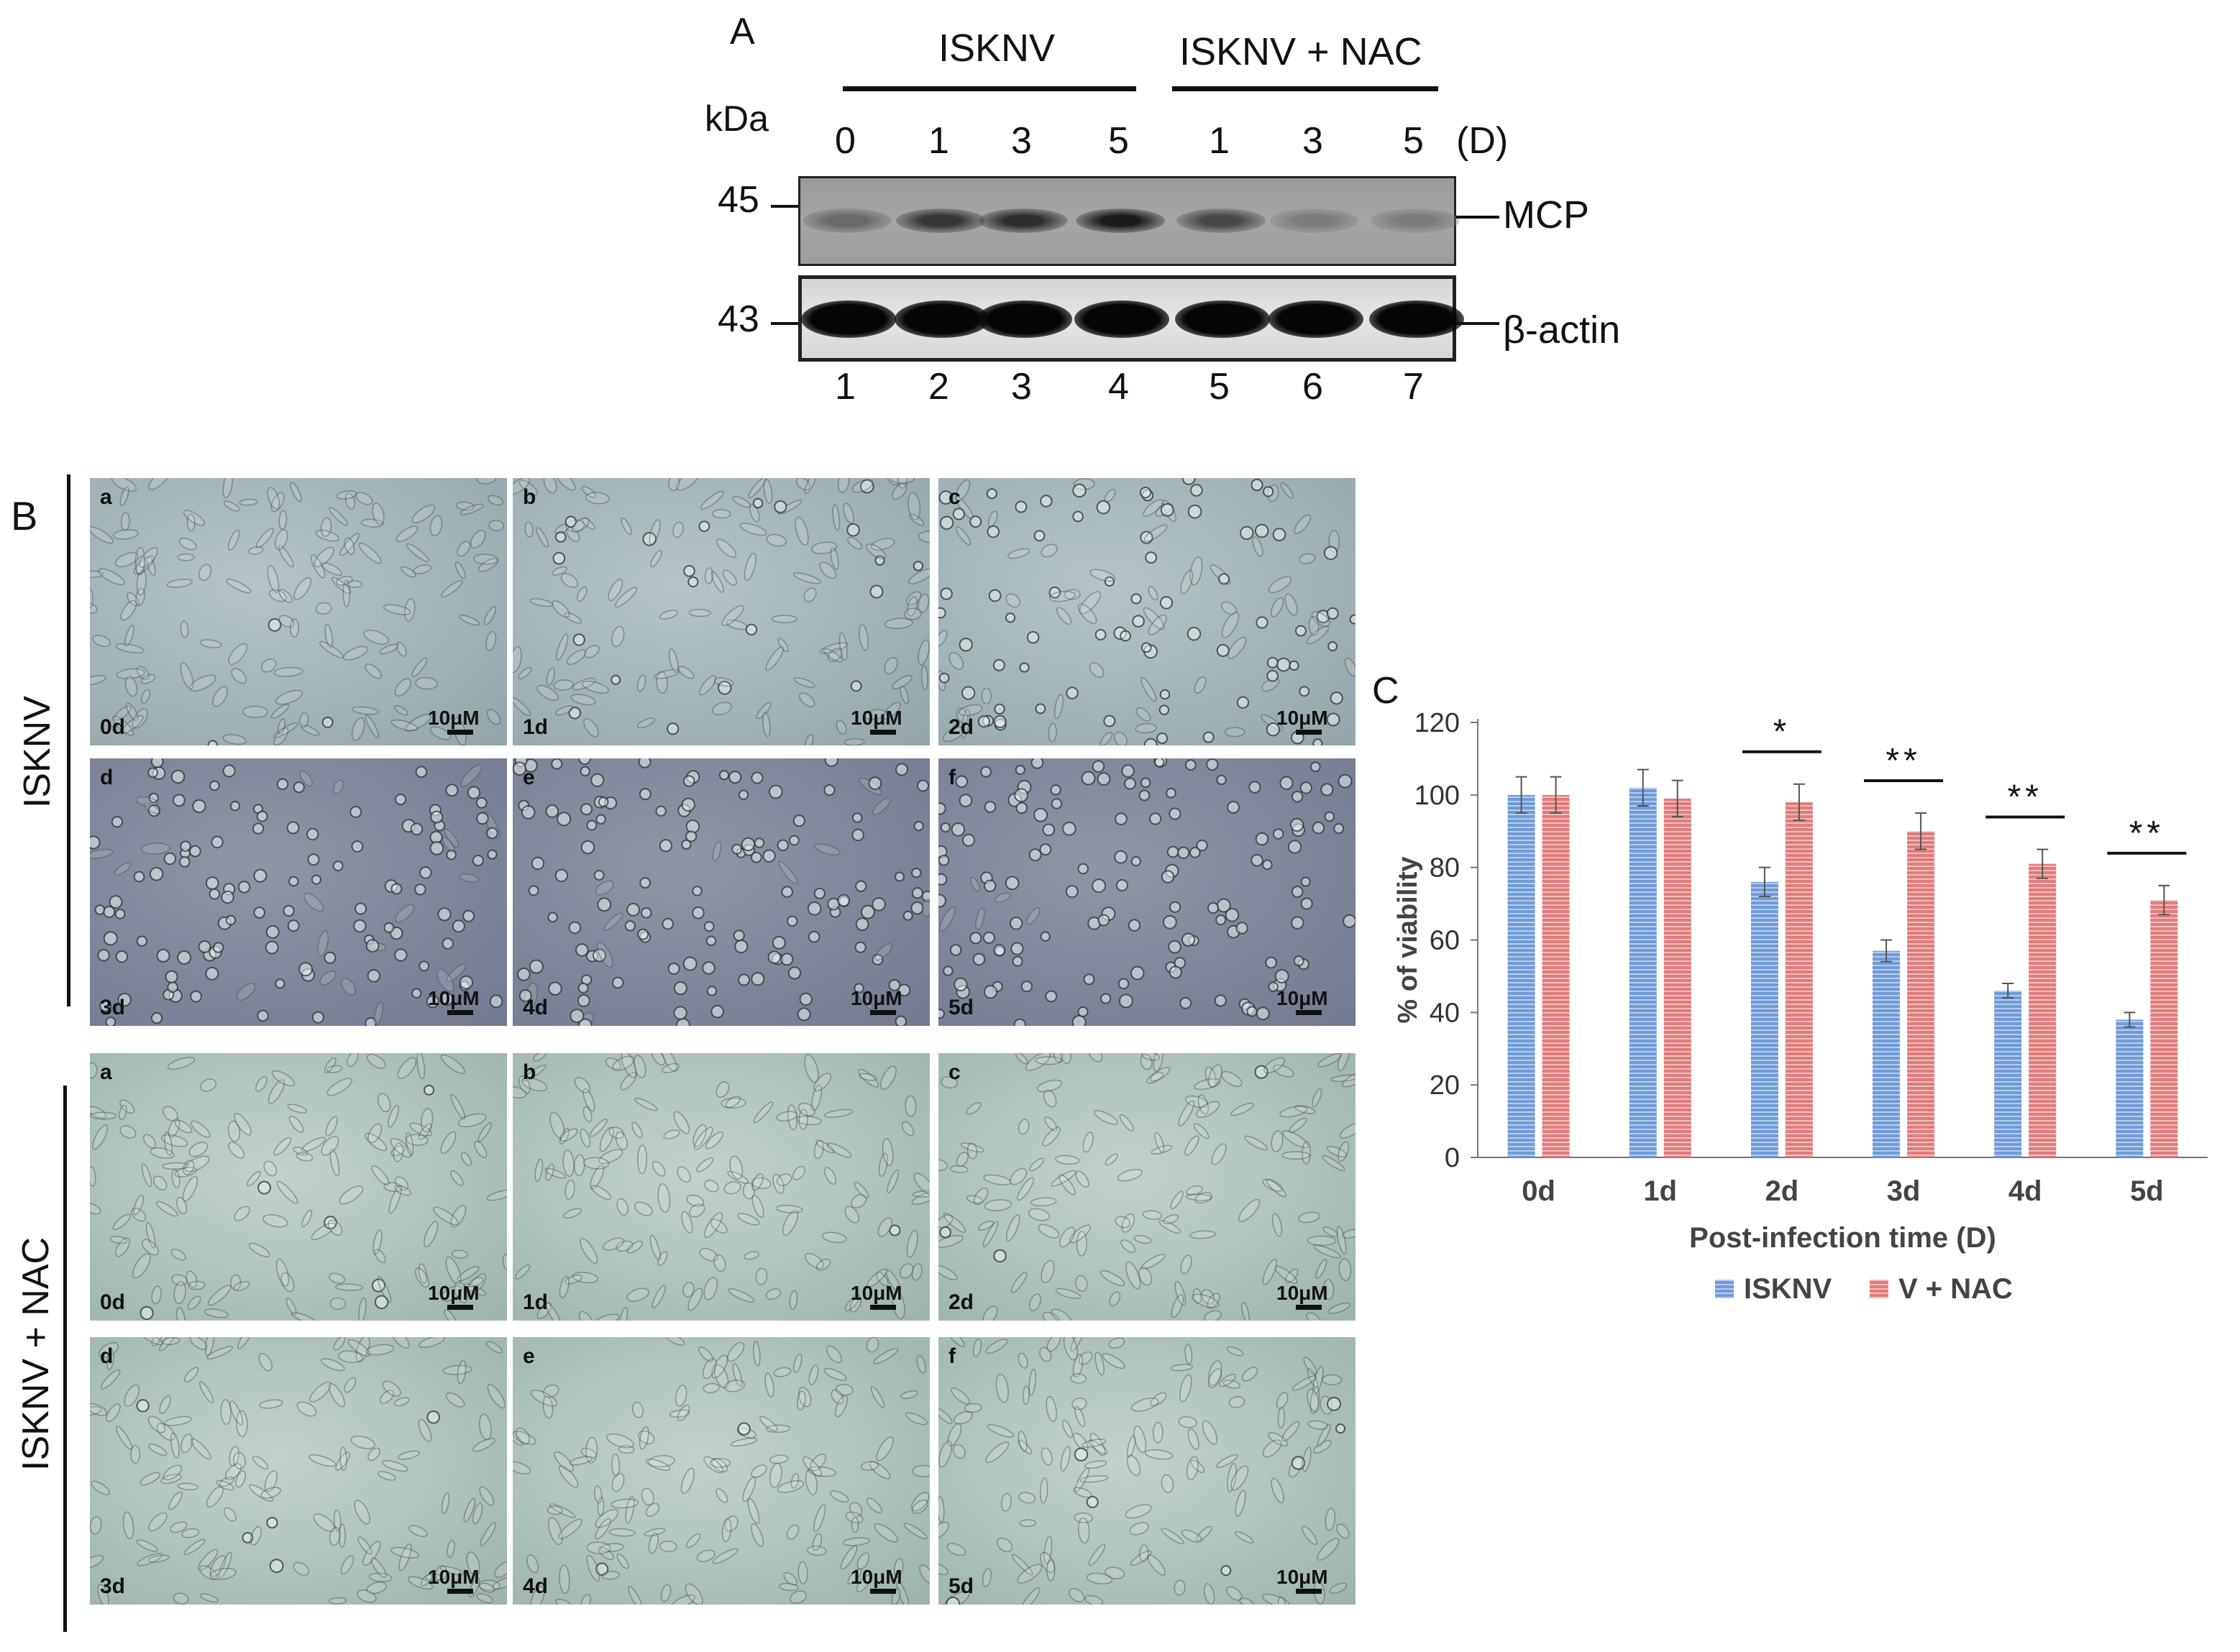 Image resolution: width=2240 pixels, height=1652 pixels. What do you see at coordinates (1445, 1085) in the screenshot?
I see `y-tick-label: 20` at bounding box center [1445, 1085].